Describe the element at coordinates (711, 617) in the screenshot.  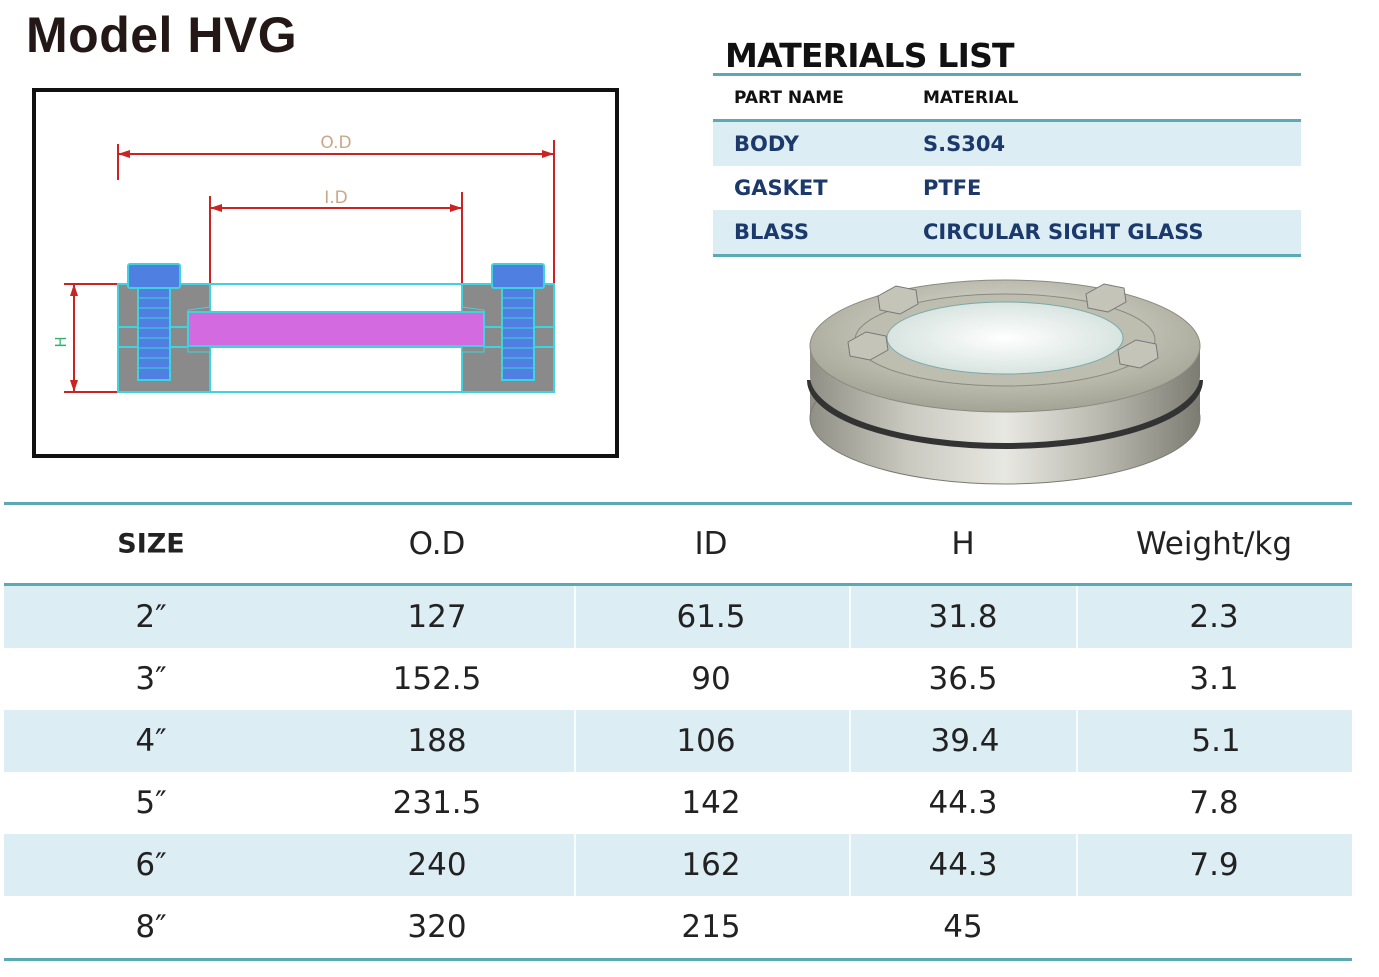
I see `cell-id: 61.5` at that location.